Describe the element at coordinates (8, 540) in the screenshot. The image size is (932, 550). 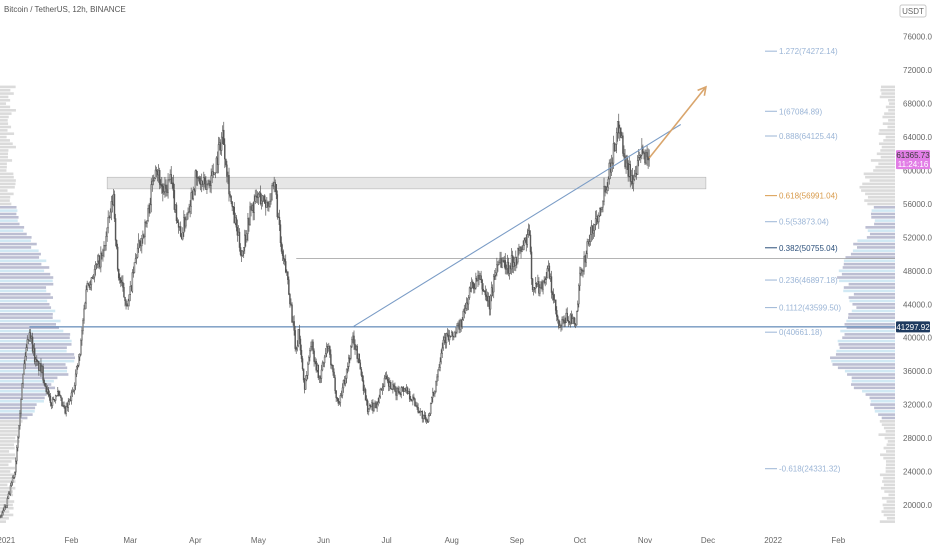
I see `x-tick-label: 2021` at that location.